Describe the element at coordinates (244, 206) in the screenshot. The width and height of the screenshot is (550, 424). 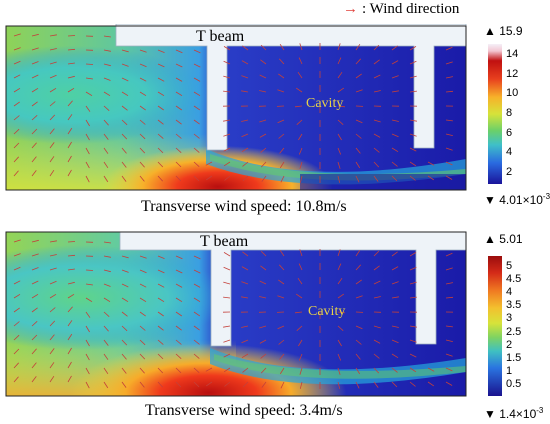
I see `caption-1: Transverse wind speed: 10.8m/s` at that location.